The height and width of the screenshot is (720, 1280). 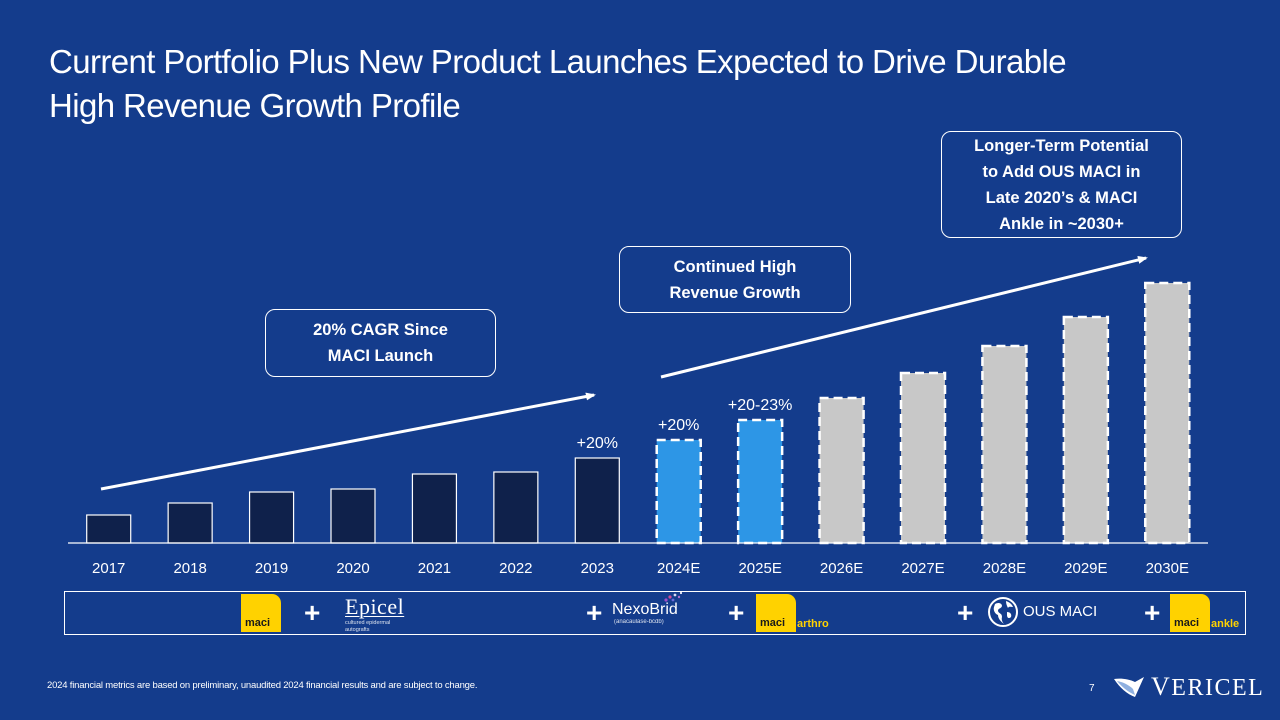 What do you see at coordinates (516, 507) in the screenshot?
I see `bar-2022` at bounding box center [516, 507].